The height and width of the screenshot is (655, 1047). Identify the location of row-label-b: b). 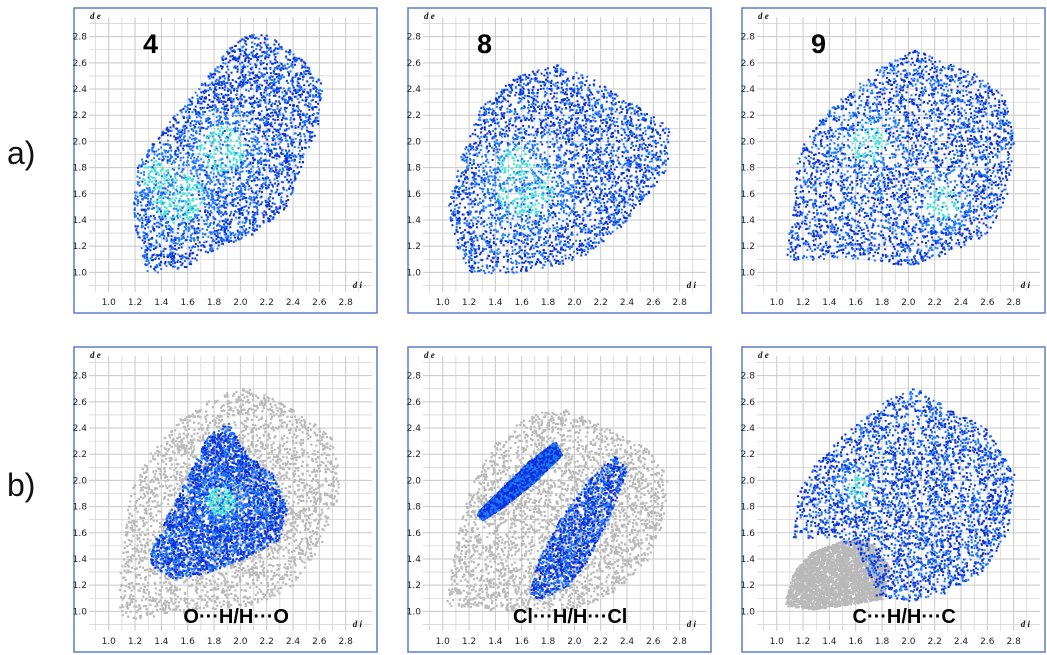
(21, 485).